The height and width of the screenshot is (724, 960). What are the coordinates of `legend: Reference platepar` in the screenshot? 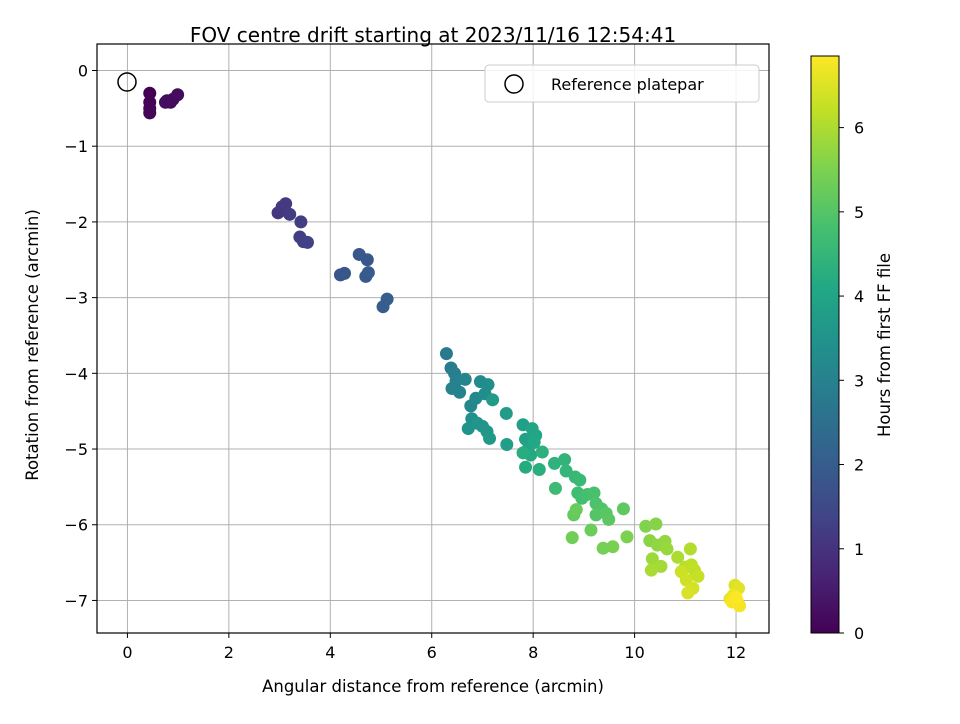 It's located at (622, 83).